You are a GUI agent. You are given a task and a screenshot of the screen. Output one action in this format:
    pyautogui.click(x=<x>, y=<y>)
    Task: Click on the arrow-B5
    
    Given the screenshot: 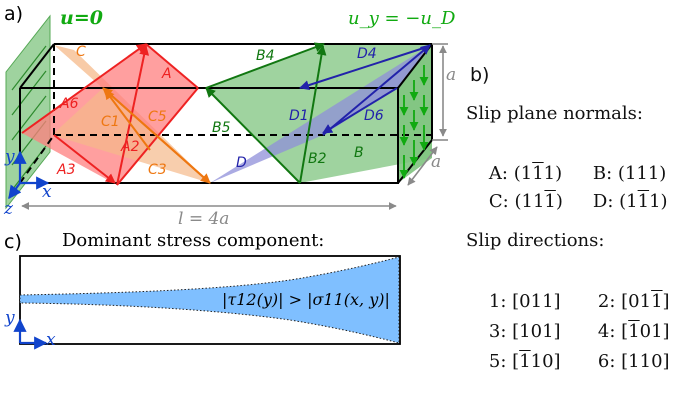 What is the action you would take?
    pyautogui.click(x=253, y=135)
    